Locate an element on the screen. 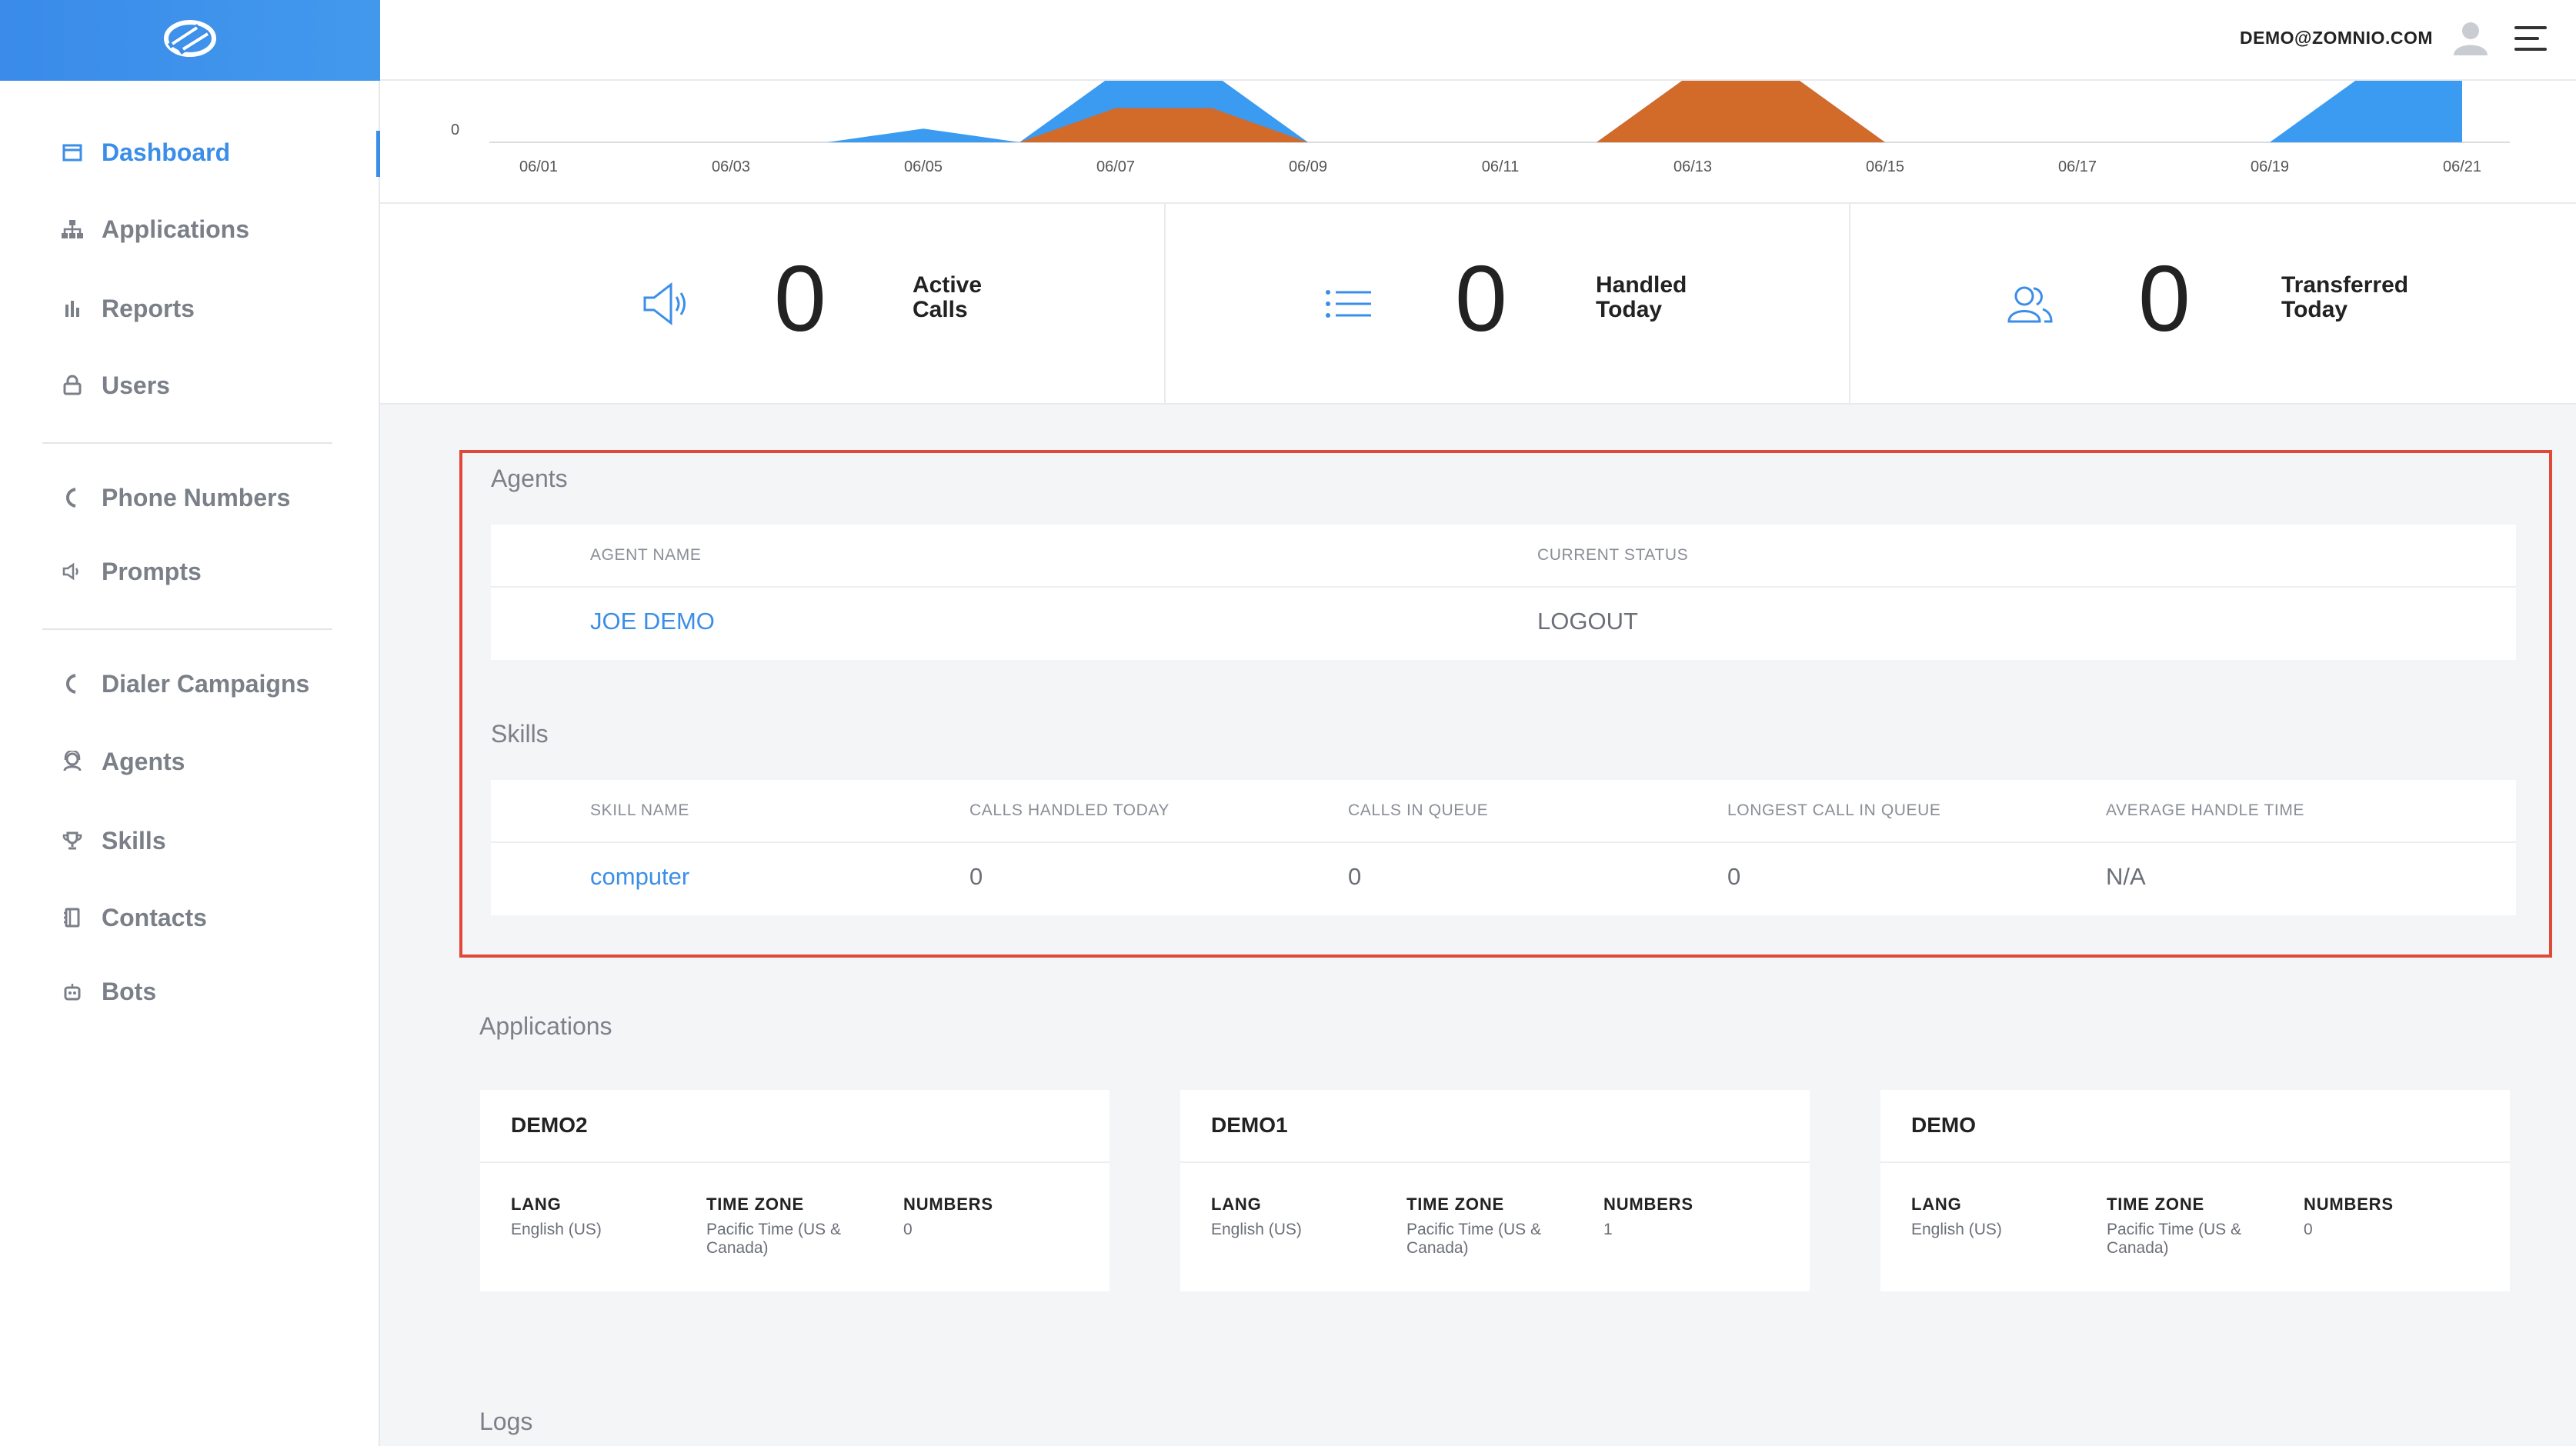  skill-name-link: computer is located at coordinates (640, 876).